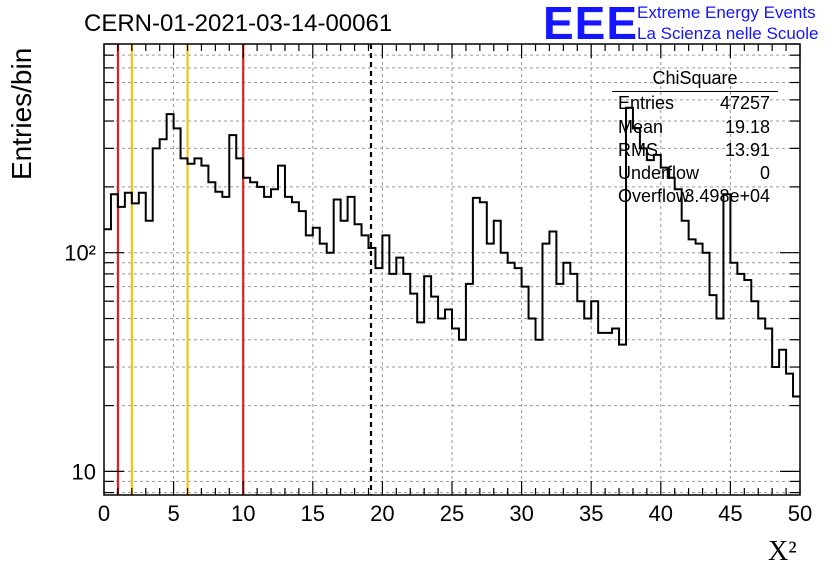 This screenshot has height=572, width=836. I want to click on stat-key: Overflow, so click(654, 196).